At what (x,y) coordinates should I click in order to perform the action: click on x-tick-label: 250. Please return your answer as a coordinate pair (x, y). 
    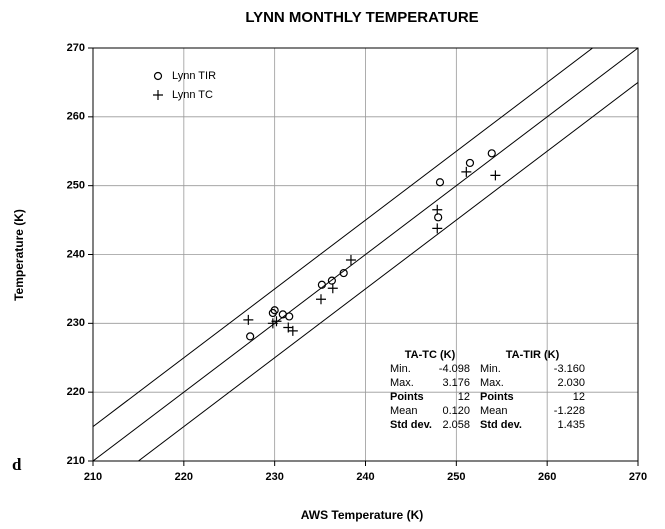
    Looking at the image, I should click on (456, 477).